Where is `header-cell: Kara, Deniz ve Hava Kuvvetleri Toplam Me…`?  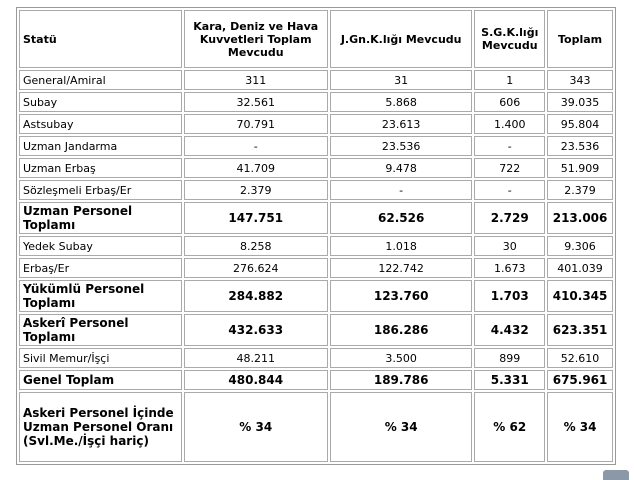
header-cell: Kara, Deniz ve Hava Kuvvetleri Toplam Me… is located at coordinates (255, 39).